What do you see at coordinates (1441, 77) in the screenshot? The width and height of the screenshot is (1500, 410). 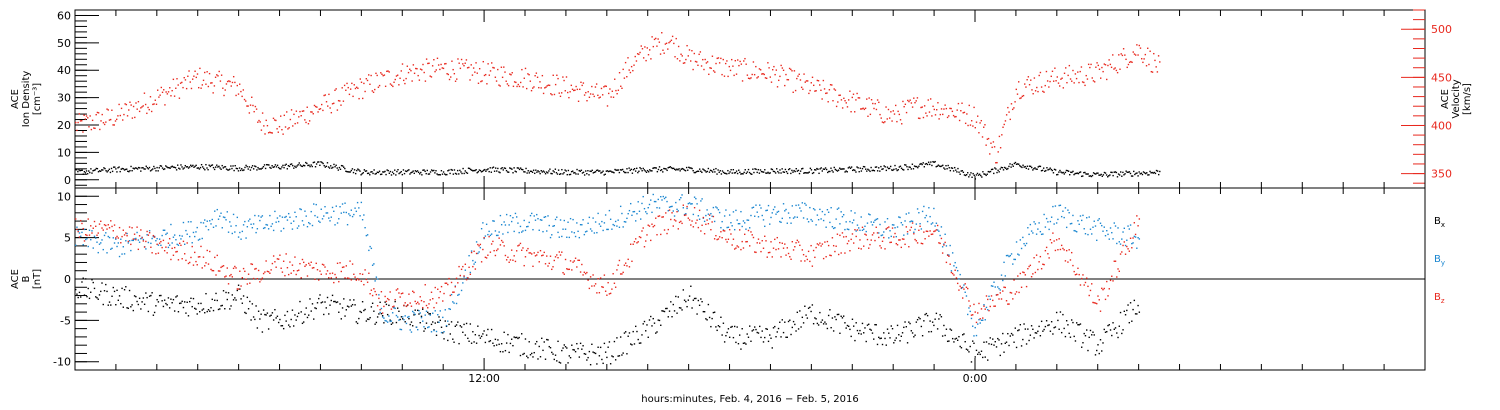 I see `y-tick-label: 450` at bounding box center [1441, 77].